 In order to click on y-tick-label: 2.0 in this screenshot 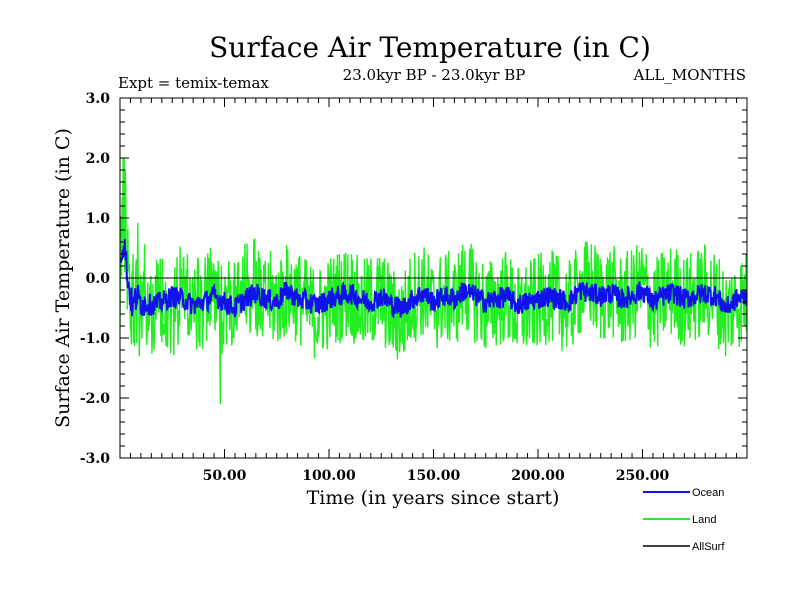, I will do `click(98, 159)`.